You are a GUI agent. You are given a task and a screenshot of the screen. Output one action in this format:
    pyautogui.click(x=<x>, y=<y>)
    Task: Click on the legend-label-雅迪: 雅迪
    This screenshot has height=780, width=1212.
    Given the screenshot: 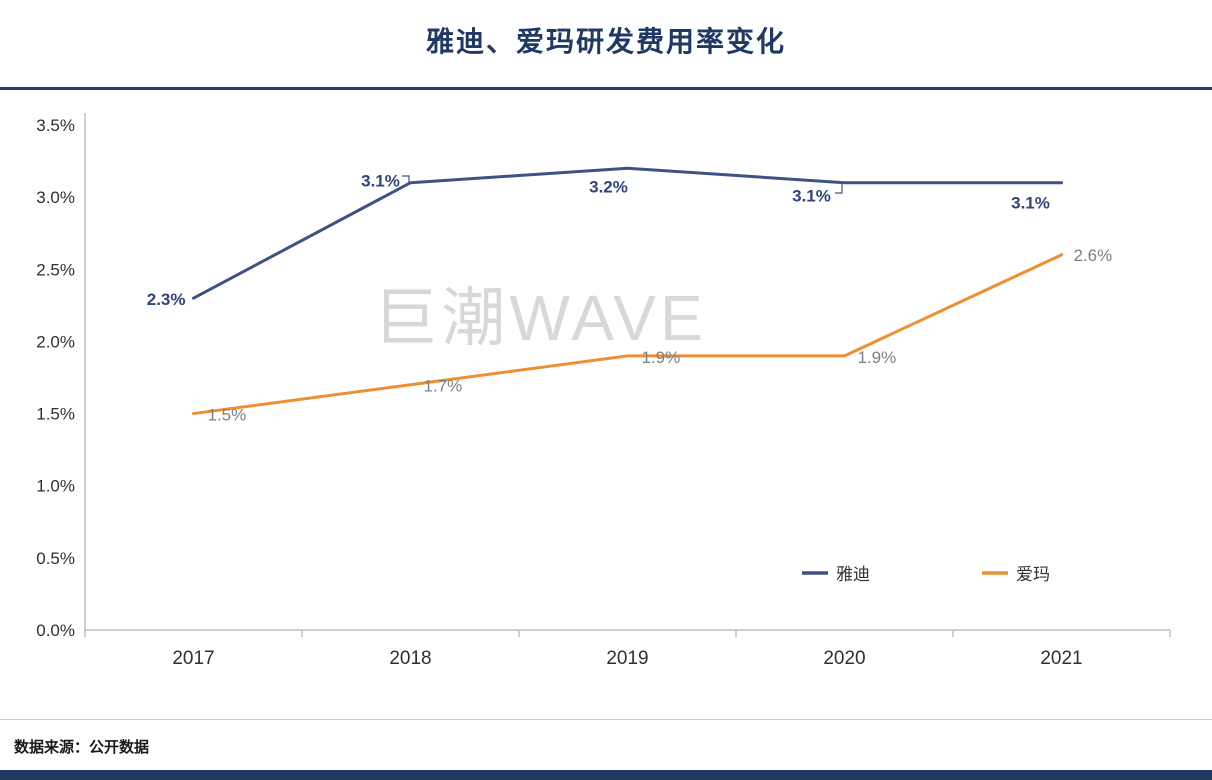 What is the action you would take?
    pyautogui.click(x=853, y=574)
    